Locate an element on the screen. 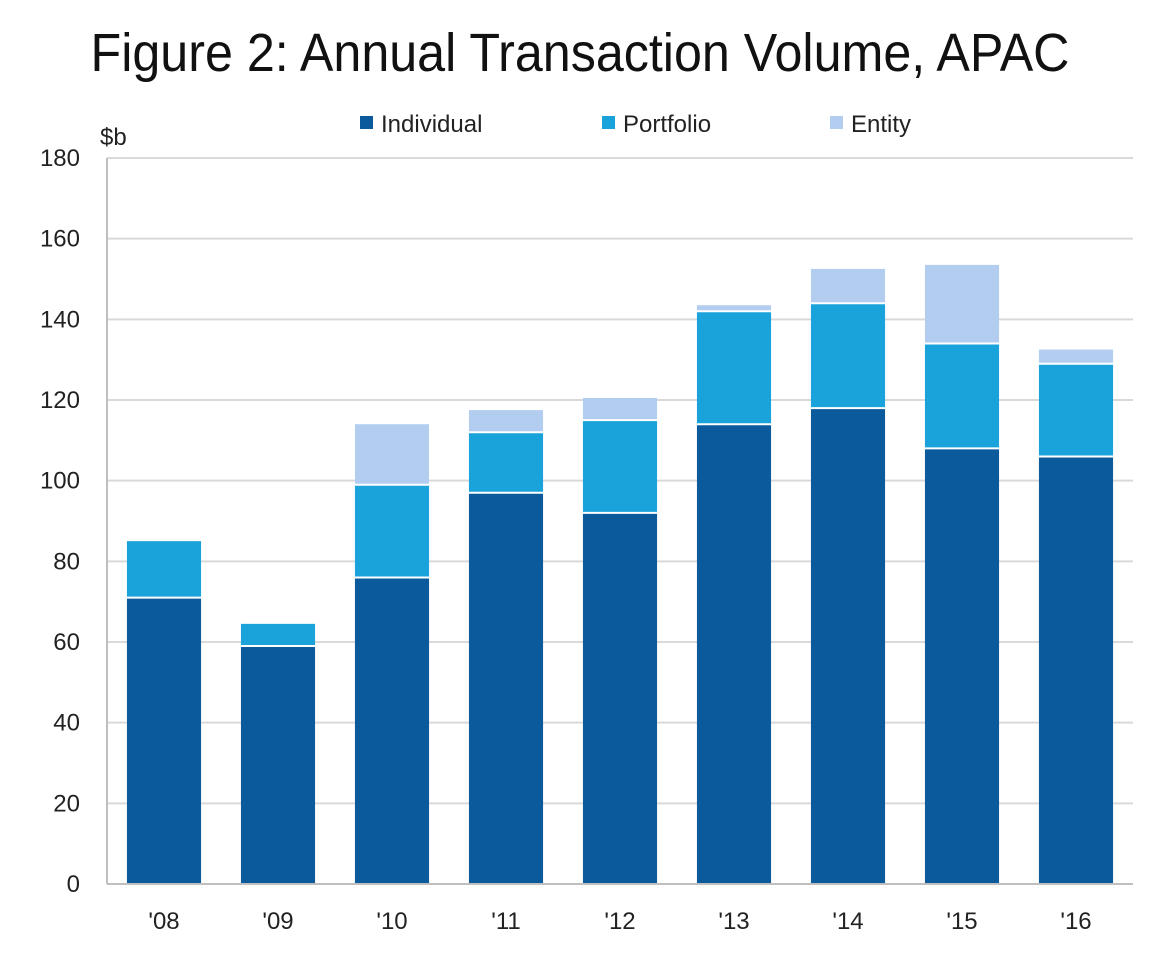 The height and width of the screenshot is (964, 1160). legend-item-individual: Individual is located at coordinates (421, 124).